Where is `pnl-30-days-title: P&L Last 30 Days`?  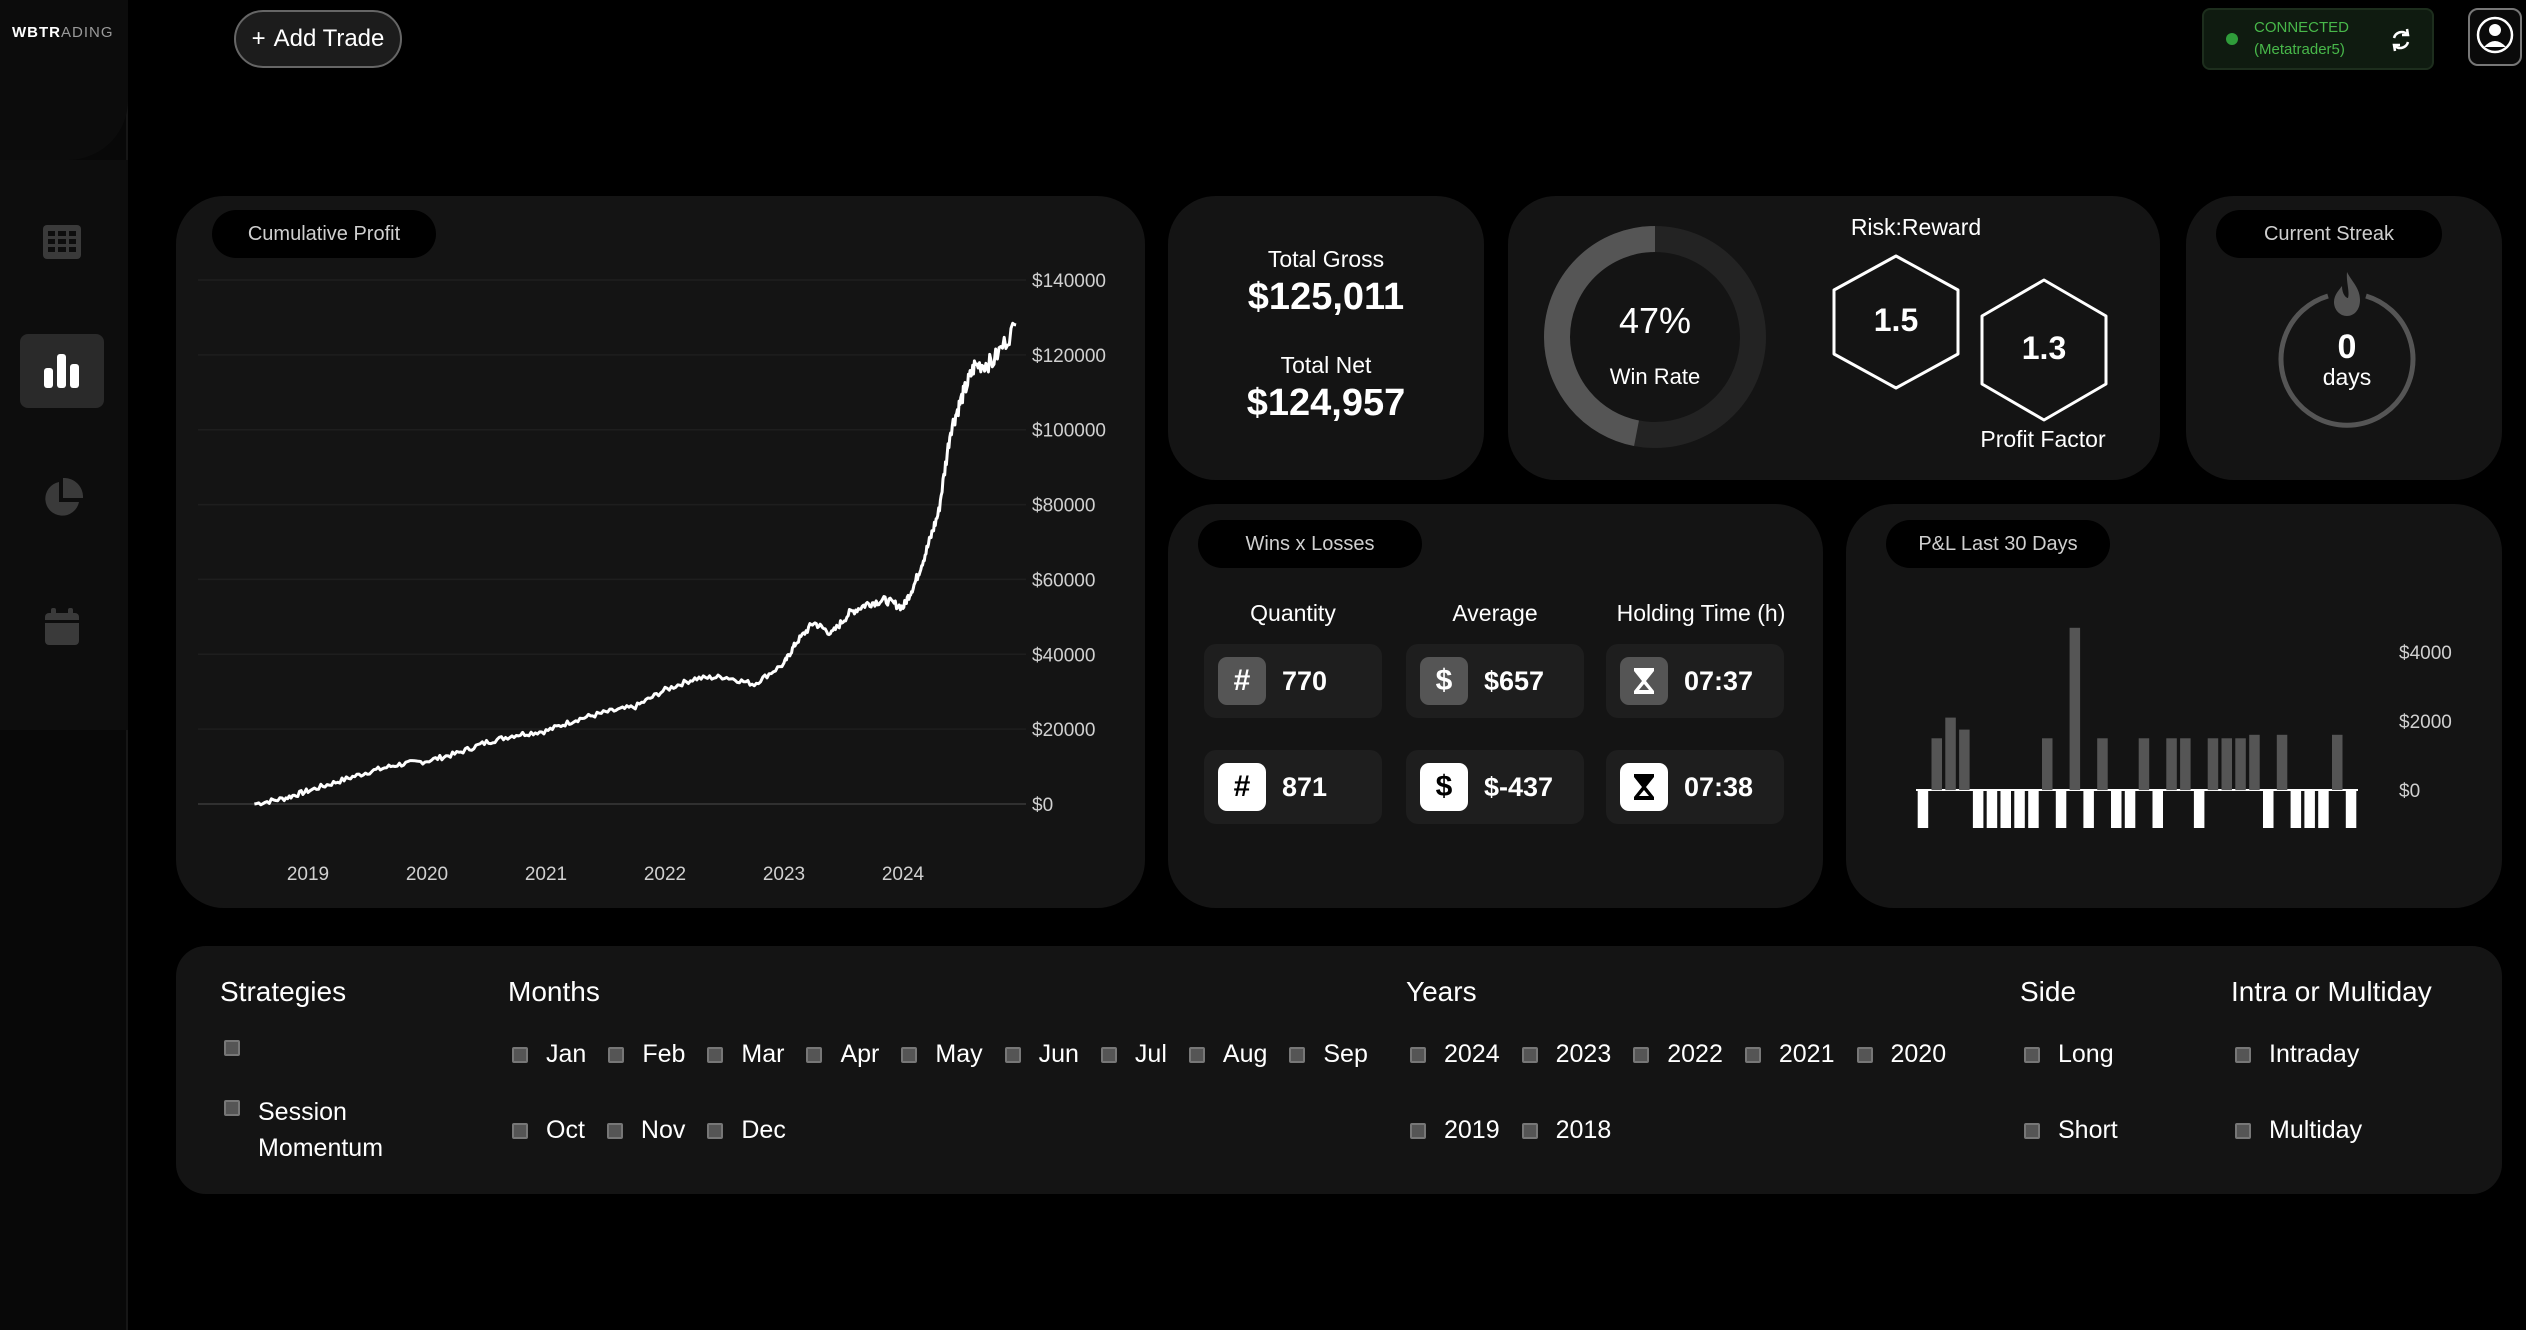
pnl-30-days-title: P&L Last 30 Days is located at coordinates (1998, 544).